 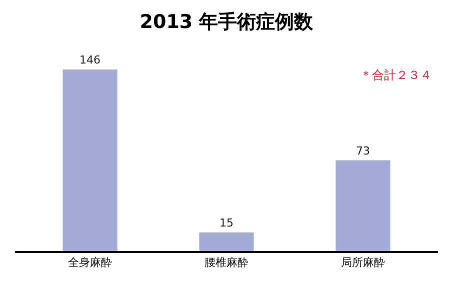 What do you see at coordinates (227, 223) in the screenshot?
I see `data-label: 15` at bounding box center [227, 223].